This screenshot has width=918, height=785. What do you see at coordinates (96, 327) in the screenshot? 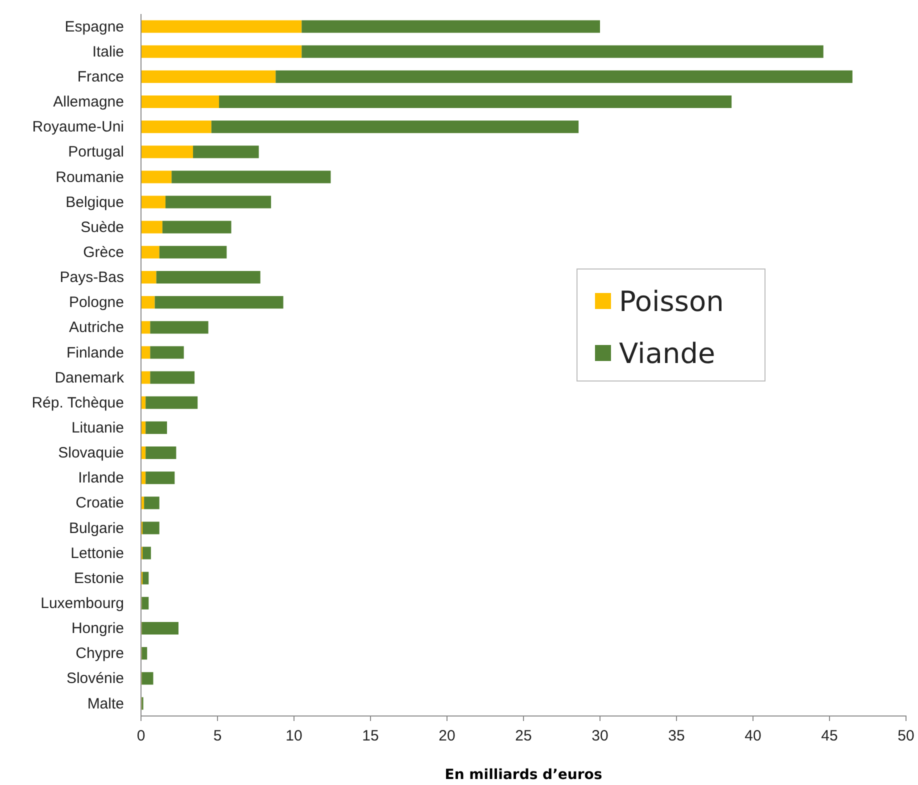
I see `y-tick-label: Autriche` at bounding box center [96, 327].